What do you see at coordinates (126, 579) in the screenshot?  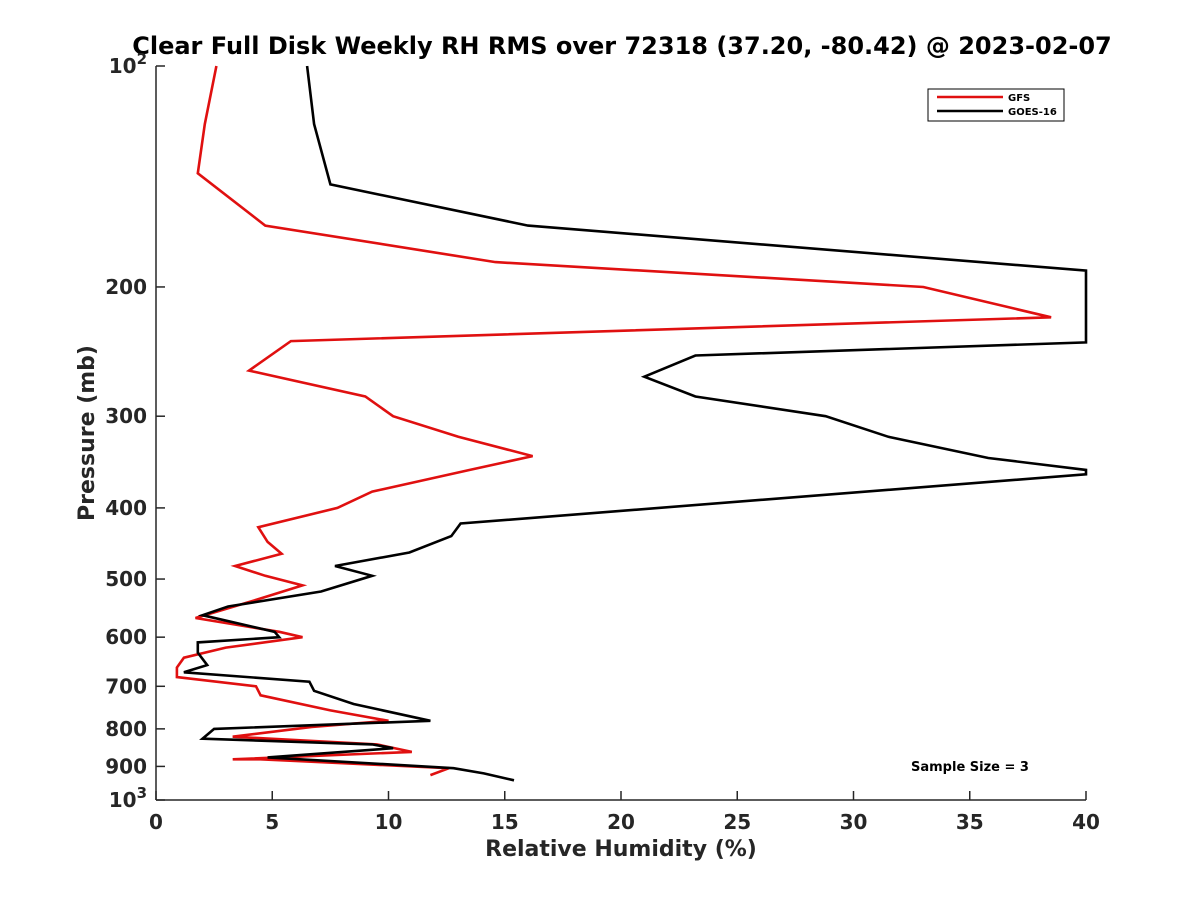 I see `y-tick-label: 500` at bounding box center [126, 579].